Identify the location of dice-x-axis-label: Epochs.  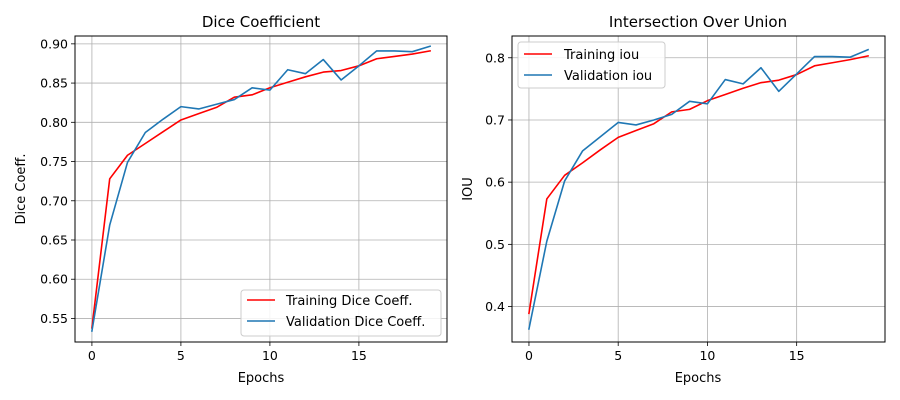
(261, 378).